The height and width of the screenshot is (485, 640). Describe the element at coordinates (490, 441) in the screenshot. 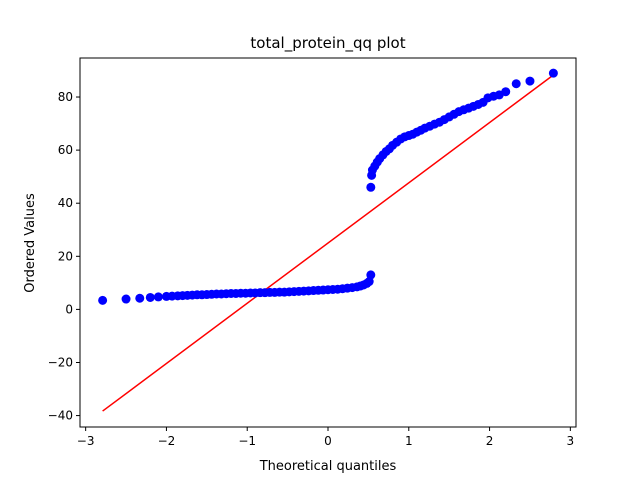

I see `x-tick-label: 2` at that location.